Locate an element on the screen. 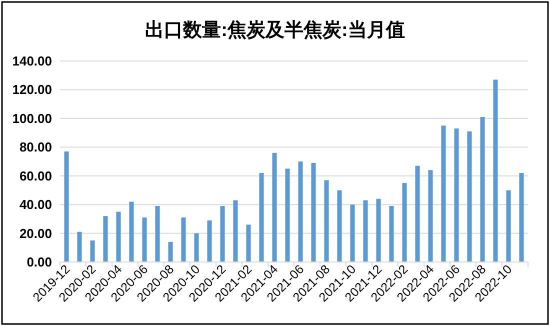  y-tick-label: 40.00 is located at coordinates (35, 204).